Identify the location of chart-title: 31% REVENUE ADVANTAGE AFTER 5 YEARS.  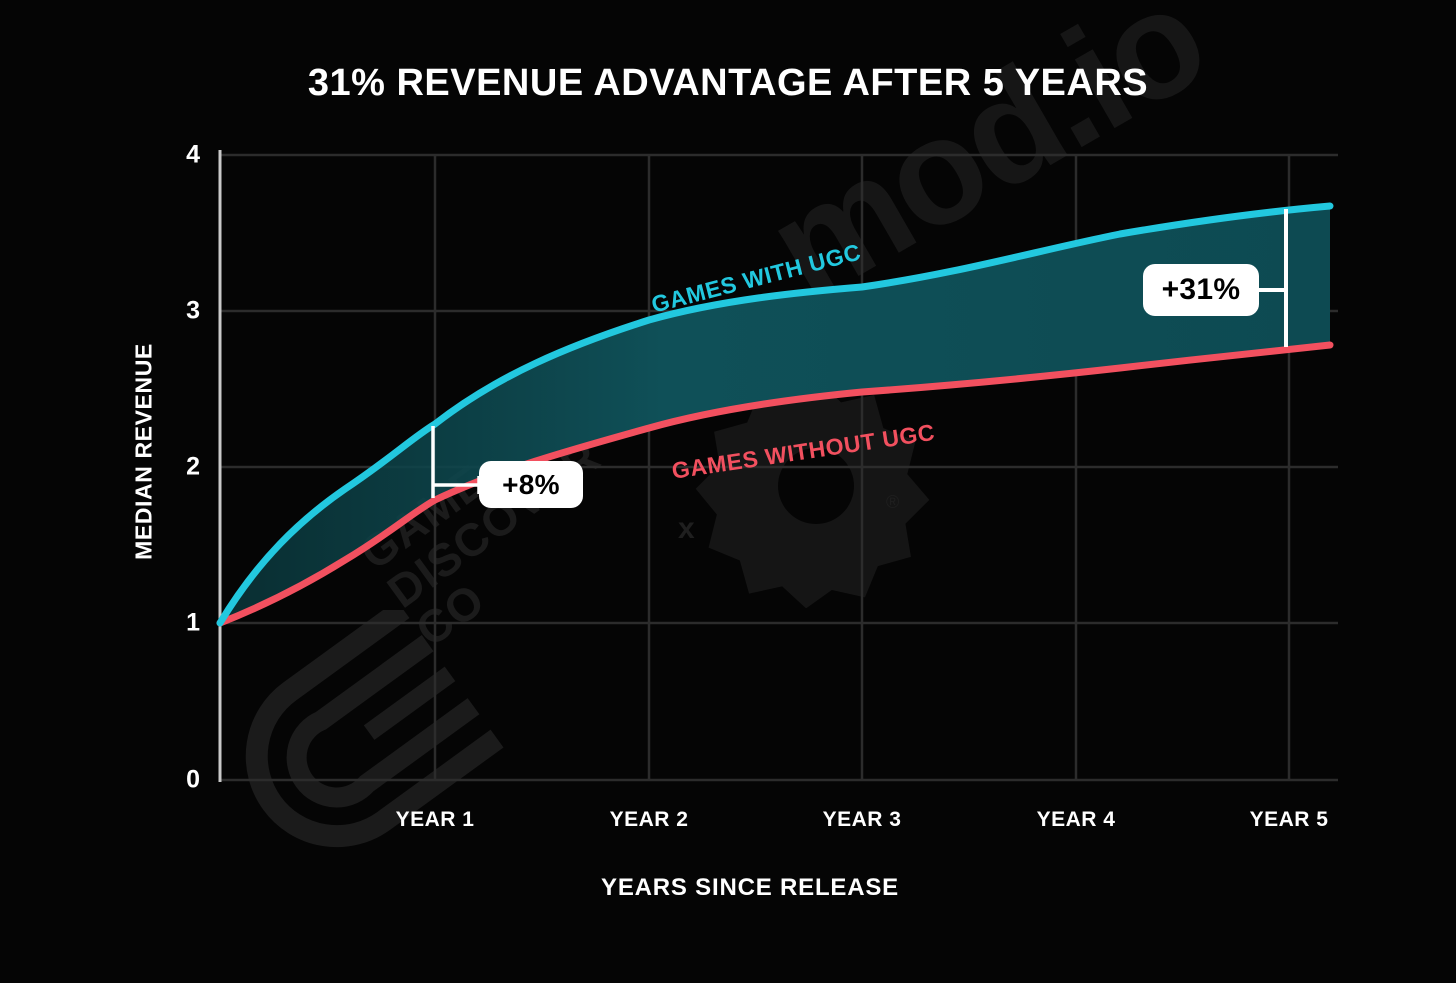
(728, 83).